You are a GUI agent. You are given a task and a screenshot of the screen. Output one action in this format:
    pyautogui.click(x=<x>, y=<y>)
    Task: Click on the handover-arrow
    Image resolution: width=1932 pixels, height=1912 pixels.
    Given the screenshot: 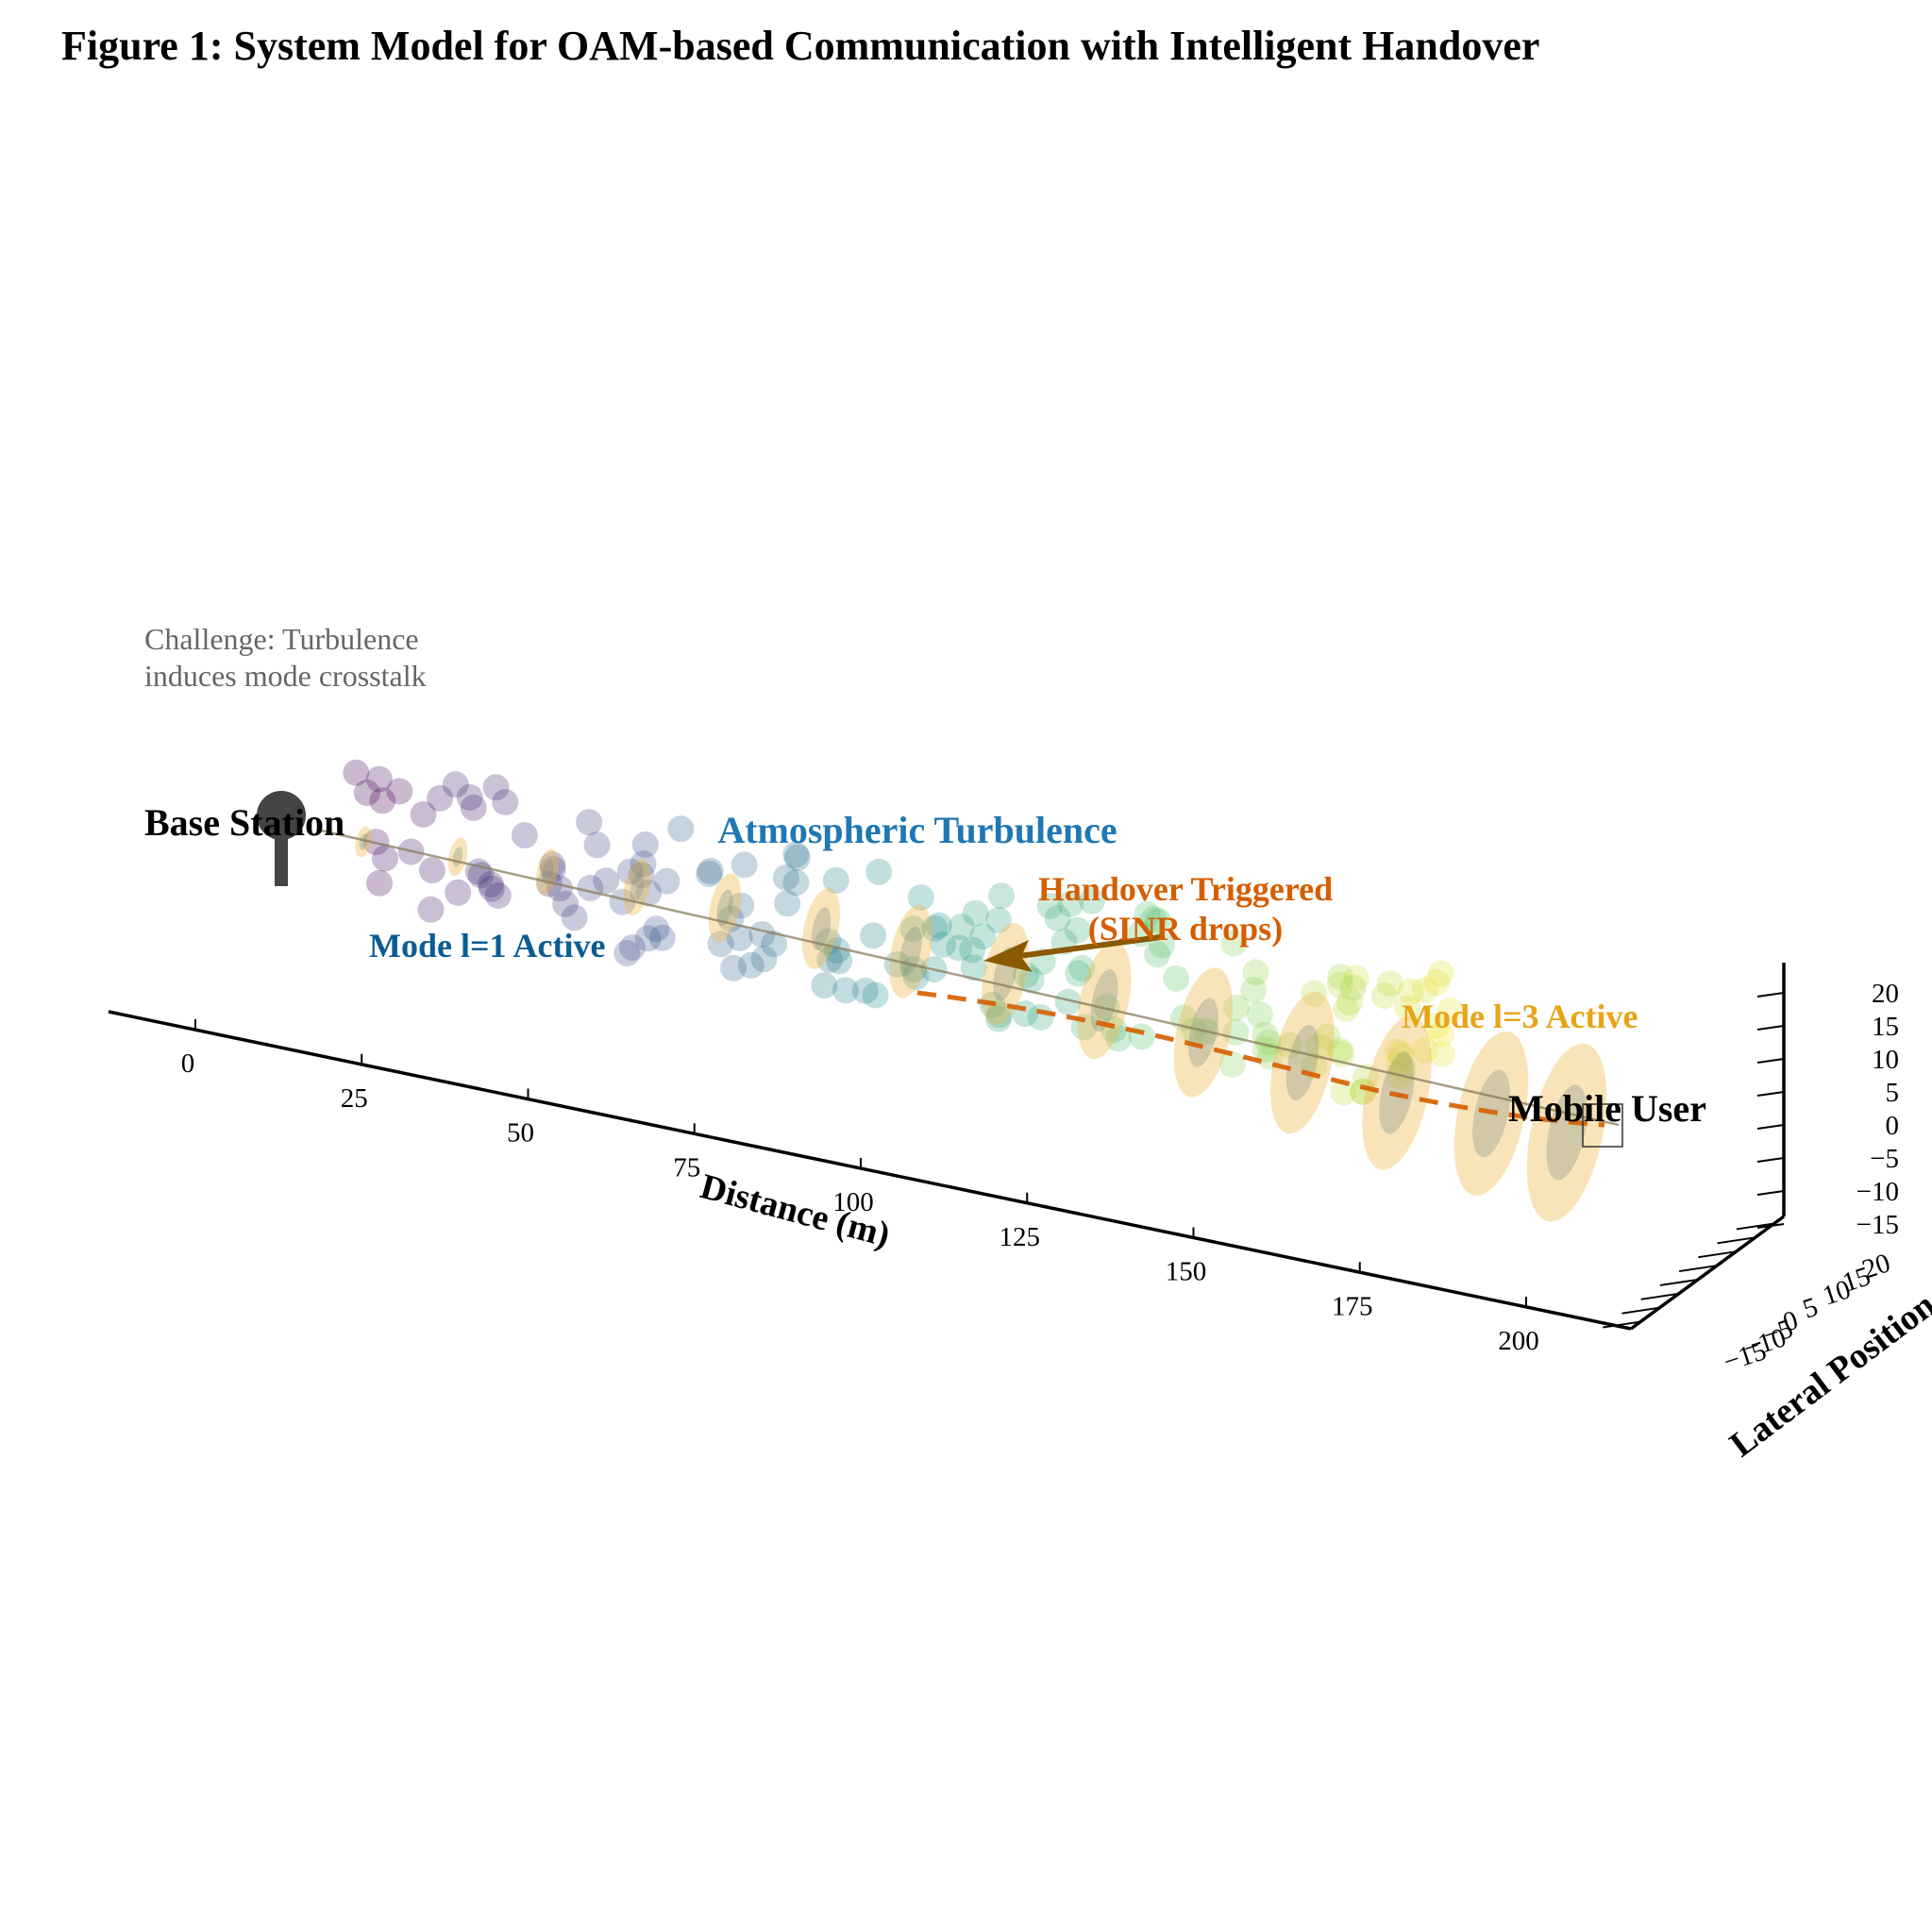 What is the action you would take?
    pyautogui.click(x=1072, y=953)
    